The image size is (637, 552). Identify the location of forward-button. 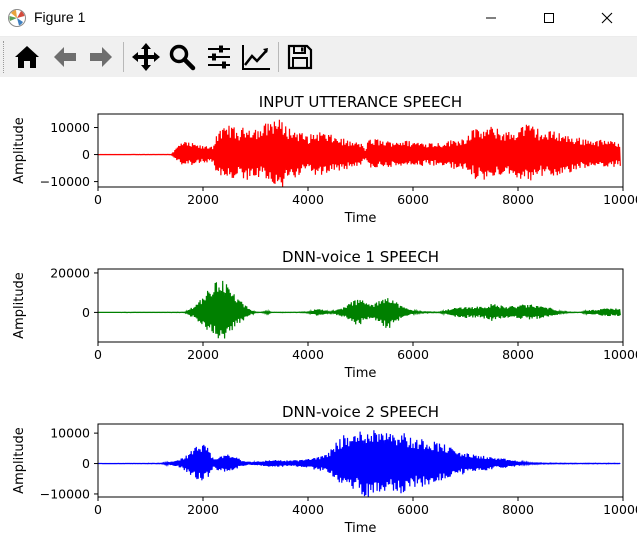
(101, 57).